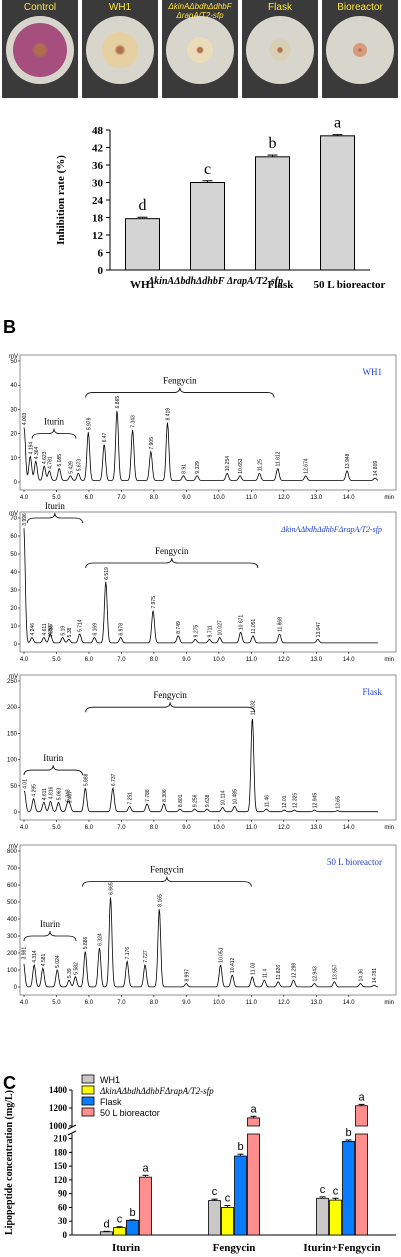 This screenshot has width=401, height=1257. What do you see at coordinates (132, 1213) in the screenshot?
I see `significance-letter: b` at bounding box center [132, 1213].